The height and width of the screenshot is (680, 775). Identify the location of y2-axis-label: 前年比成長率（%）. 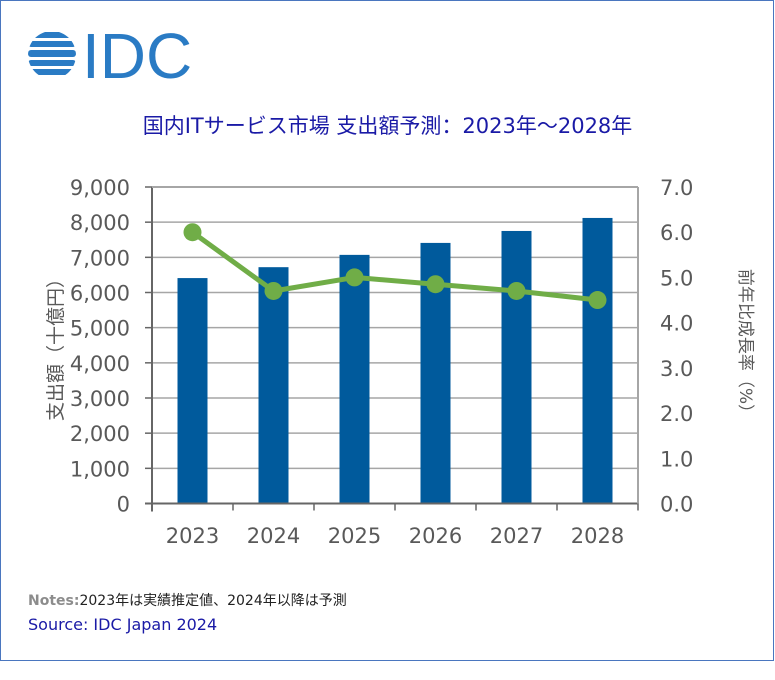
(745, 345).